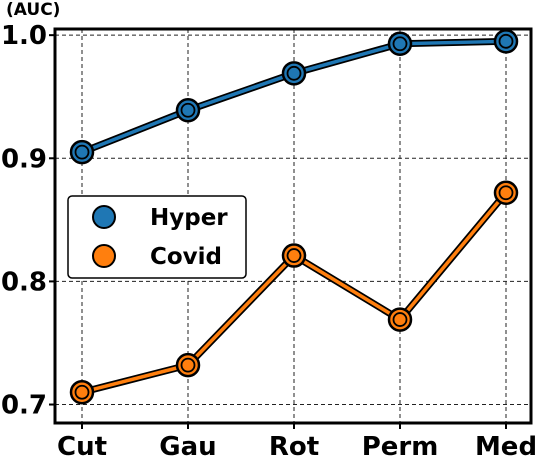  I want to click on data-point-covid-med, so click(506, 193).